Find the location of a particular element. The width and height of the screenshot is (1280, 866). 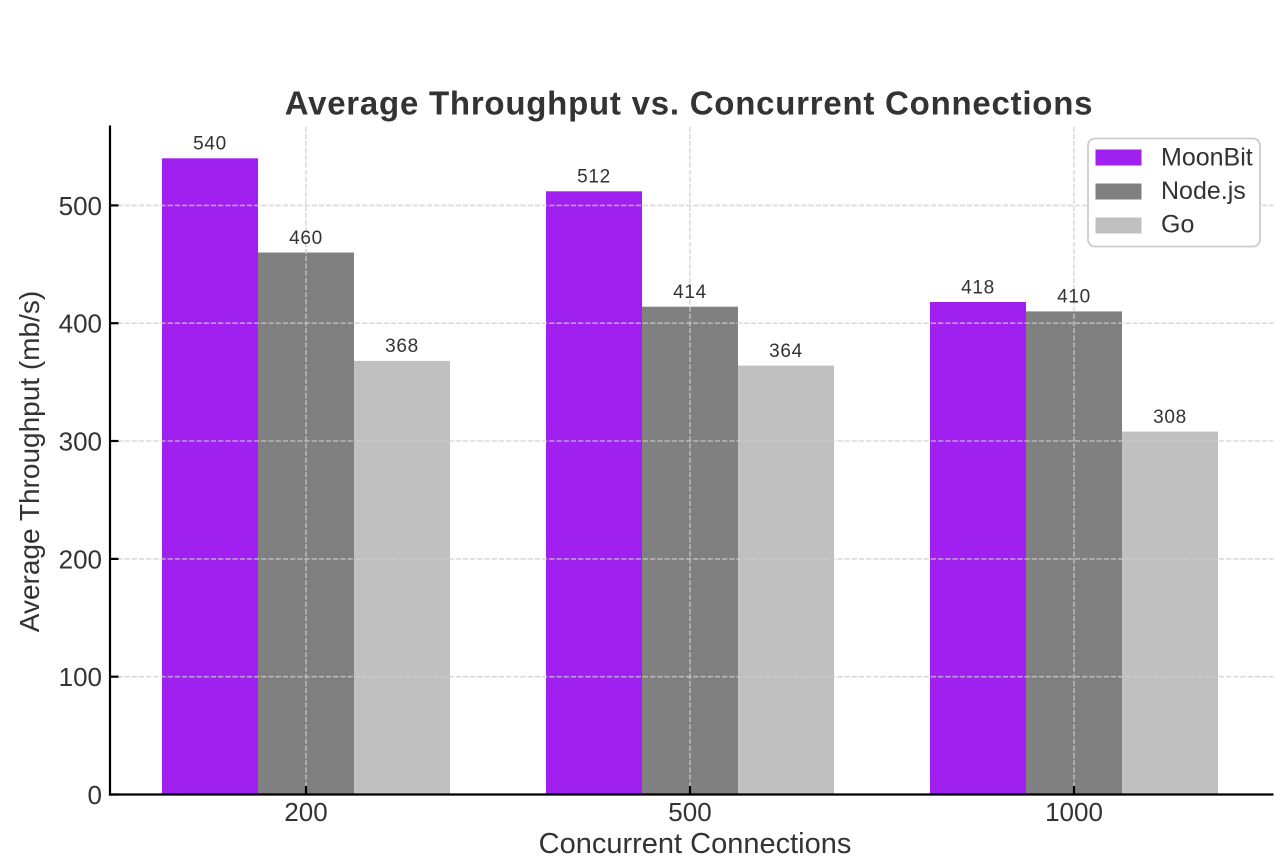

svg-text: 512 is located at coordinates (594, 177).